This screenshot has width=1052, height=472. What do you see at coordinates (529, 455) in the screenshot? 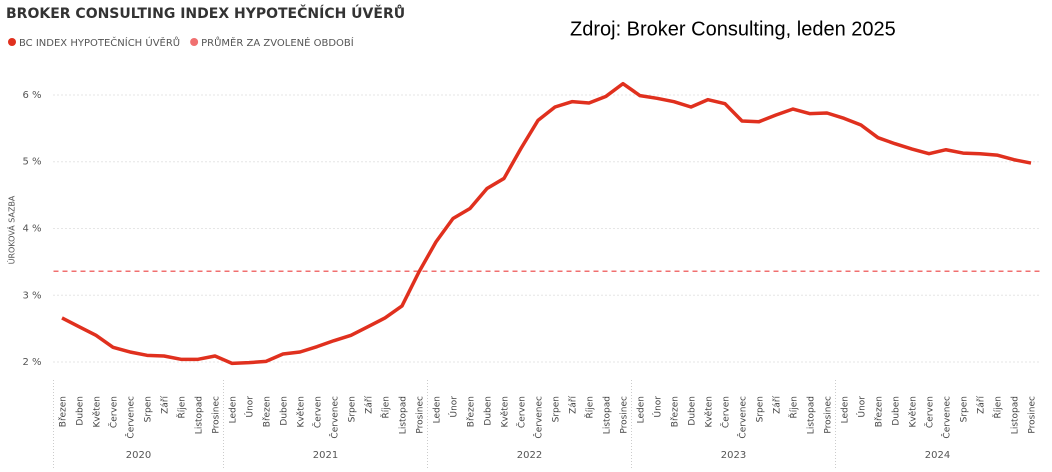
I see `x-group-label: 2022` at bounding box center [529, 455].